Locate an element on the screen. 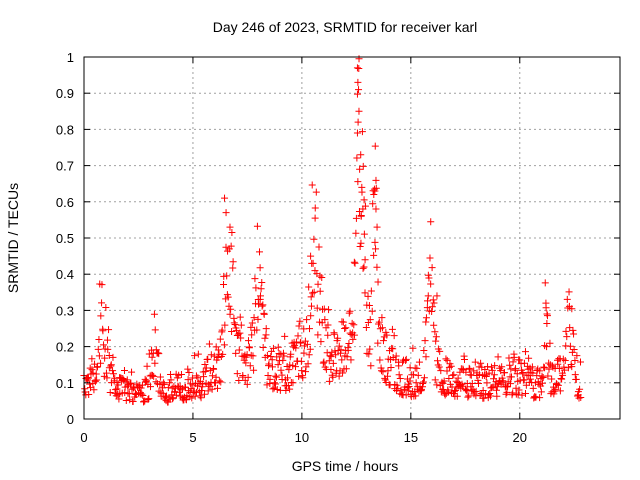  y-tick-label: 0.3 is located at coordinates (65, 310).